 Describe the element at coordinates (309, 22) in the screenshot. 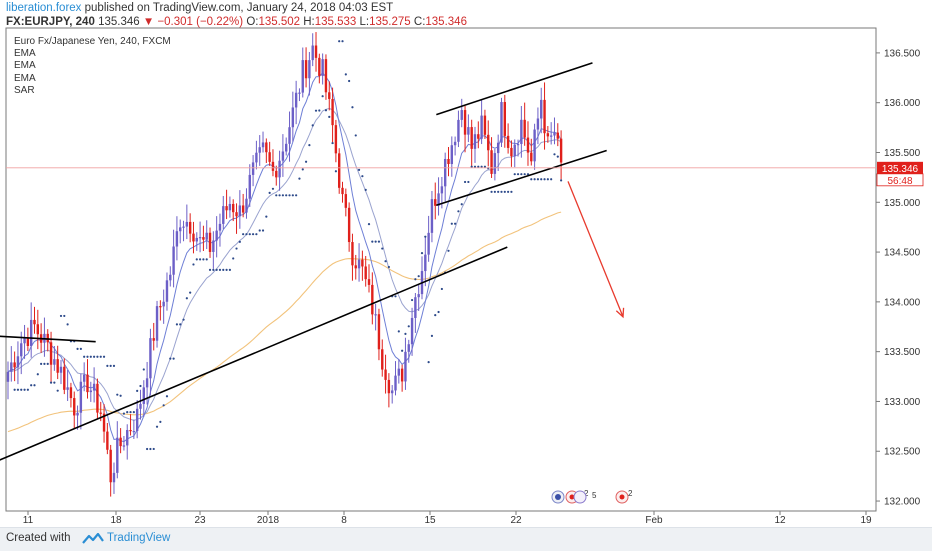

I see `high-label: H:` at that location.